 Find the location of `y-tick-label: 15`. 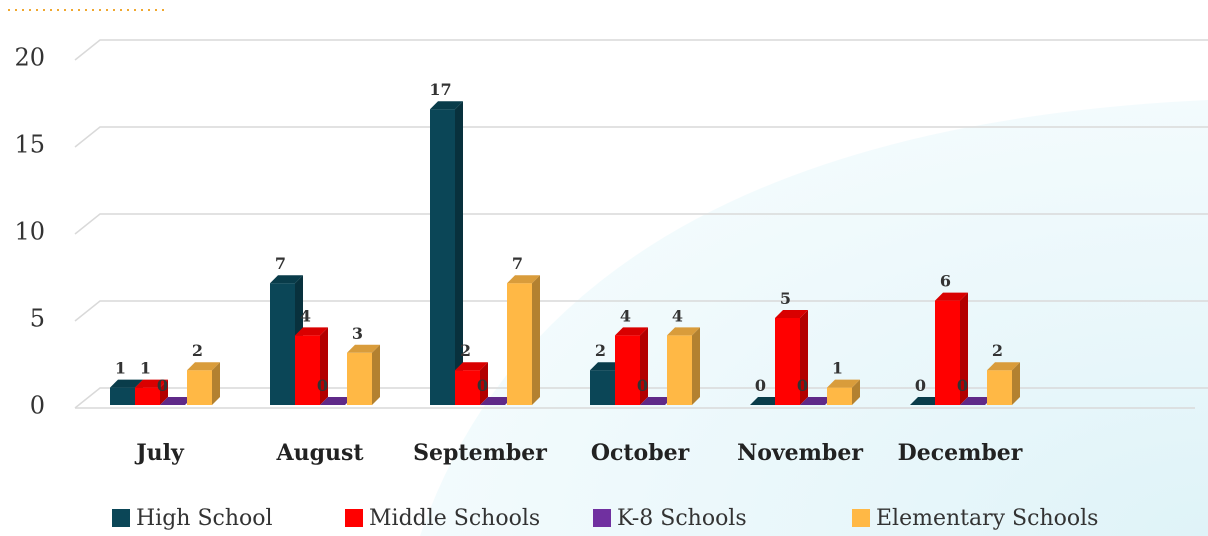

y-tick-label: 15 is located at coordinates (29, 145).